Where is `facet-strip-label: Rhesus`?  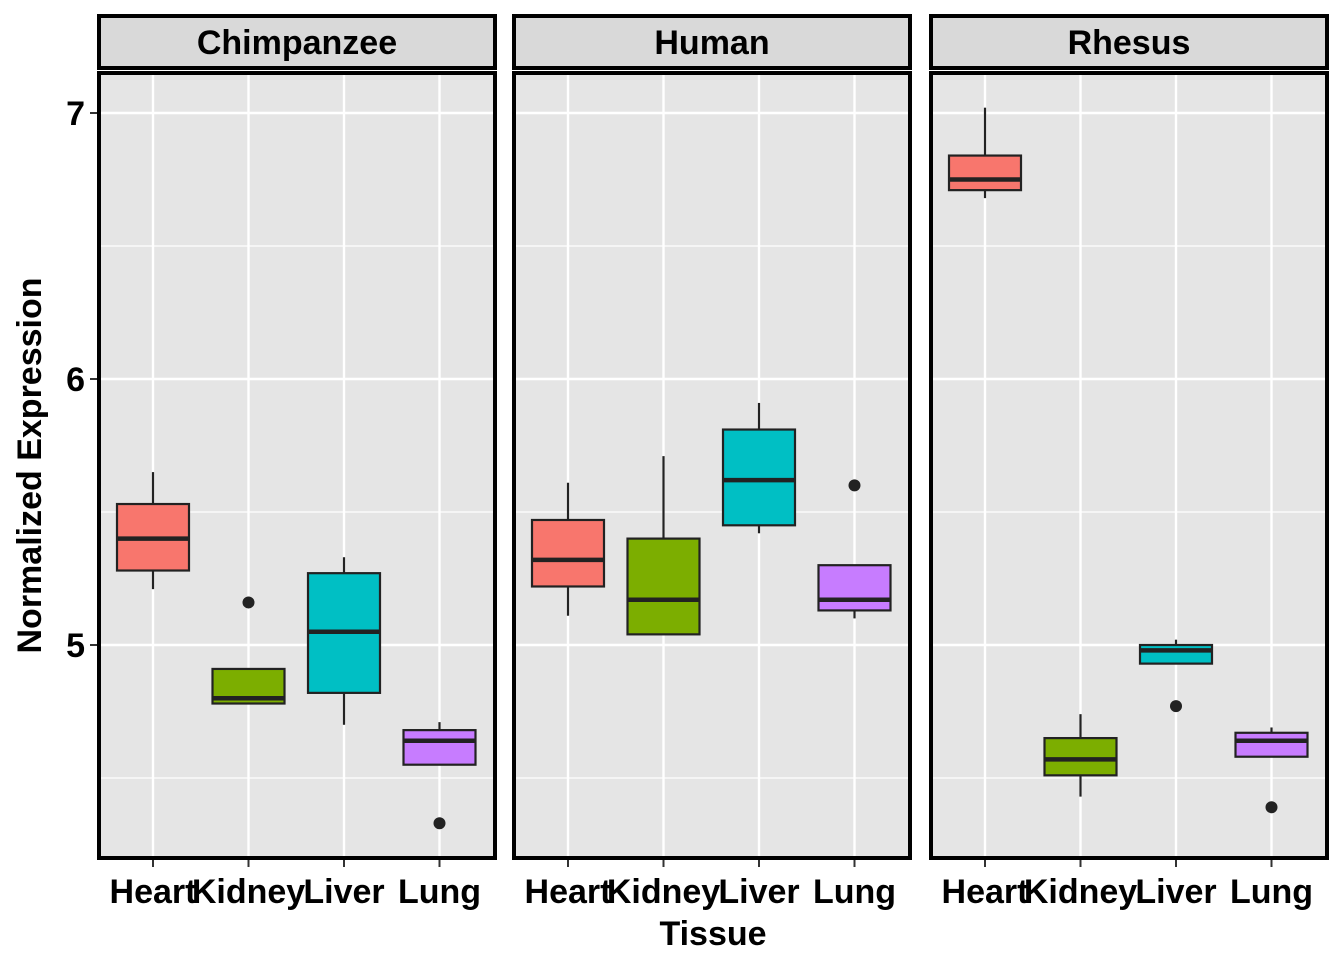
facet-strip-label: Rhesus is located at coordinates (1129, 43).